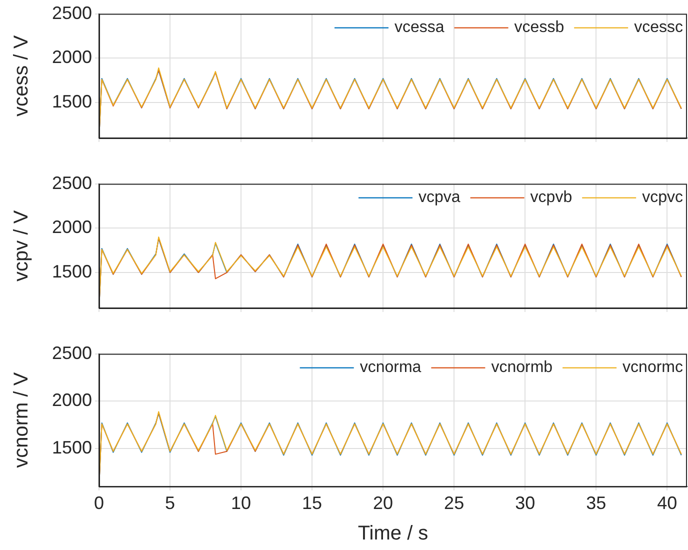 The image size is (688, 550). What do you see at coordinates (312, 503) in the screenshot?
I see `x-tick-label: 15` at bounding box center [312, 503].